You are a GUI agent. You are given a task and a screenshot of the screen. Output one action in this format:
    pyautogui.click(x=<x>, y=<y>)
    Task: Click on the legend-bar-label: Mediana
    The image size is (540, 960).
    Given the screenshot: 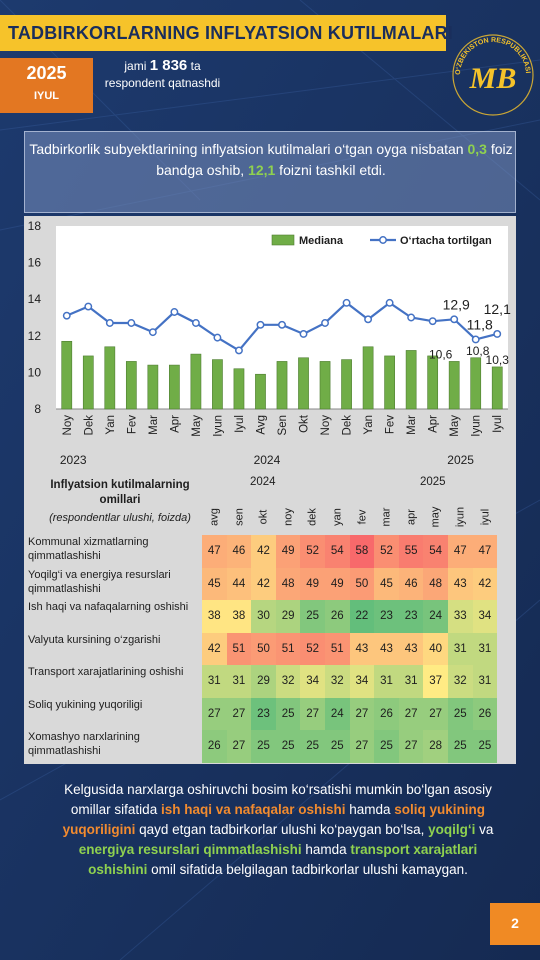 What is the action you would take?
    pyautogui.click(x=321, y=241)
    